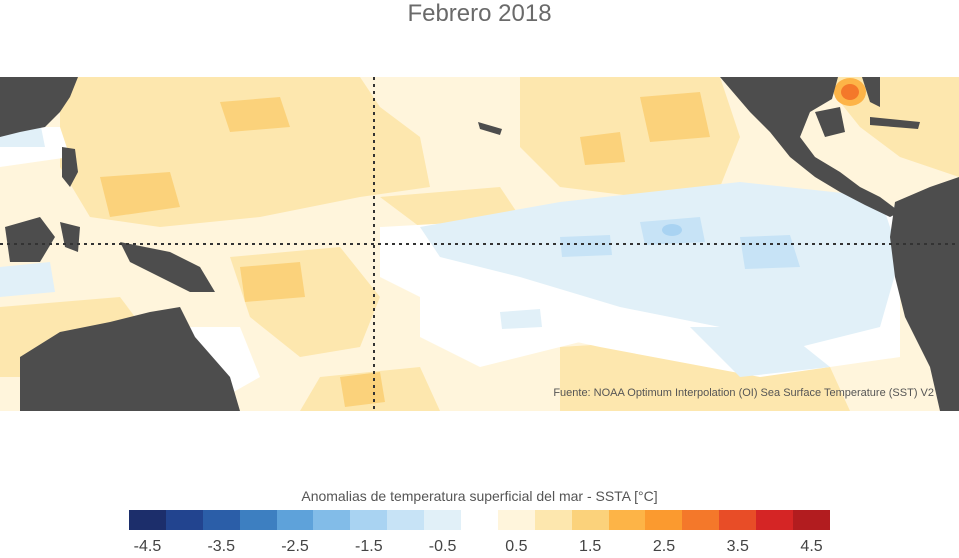  What do you see at coordinates (810, 147) in the screenshot?
I see `land-north-america` at bounding box center [810, 147].